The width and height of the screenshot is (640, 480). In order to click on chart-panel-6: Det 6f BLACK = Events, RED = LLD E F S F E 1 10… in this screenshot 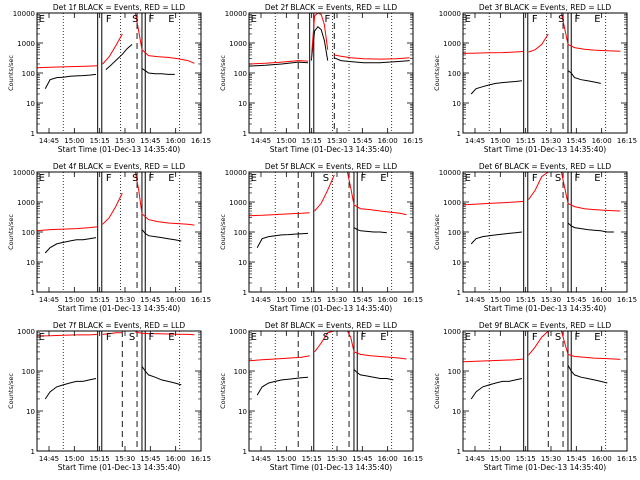, I will do `click(535, 237)`.